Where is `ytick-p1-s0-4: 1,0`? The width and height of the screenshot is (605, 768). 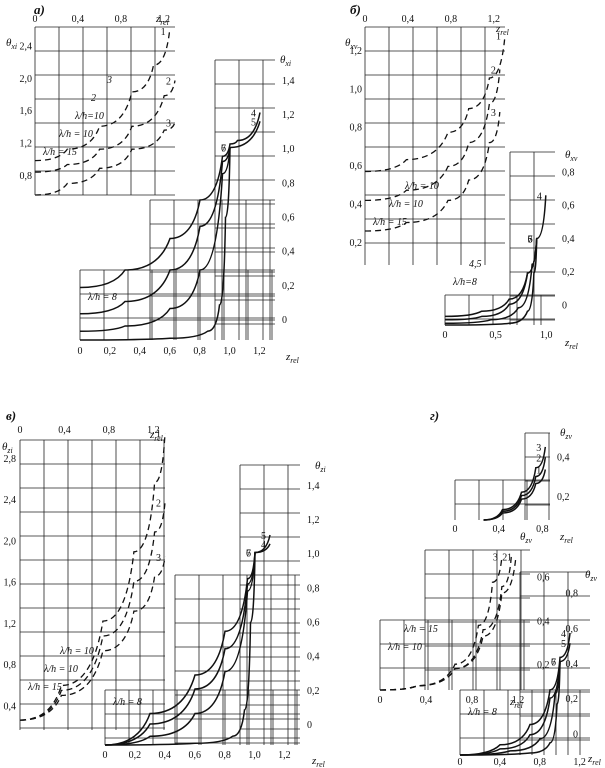 ytick-p1-s0-4: 1,0 is located at coordinates (356, 89).